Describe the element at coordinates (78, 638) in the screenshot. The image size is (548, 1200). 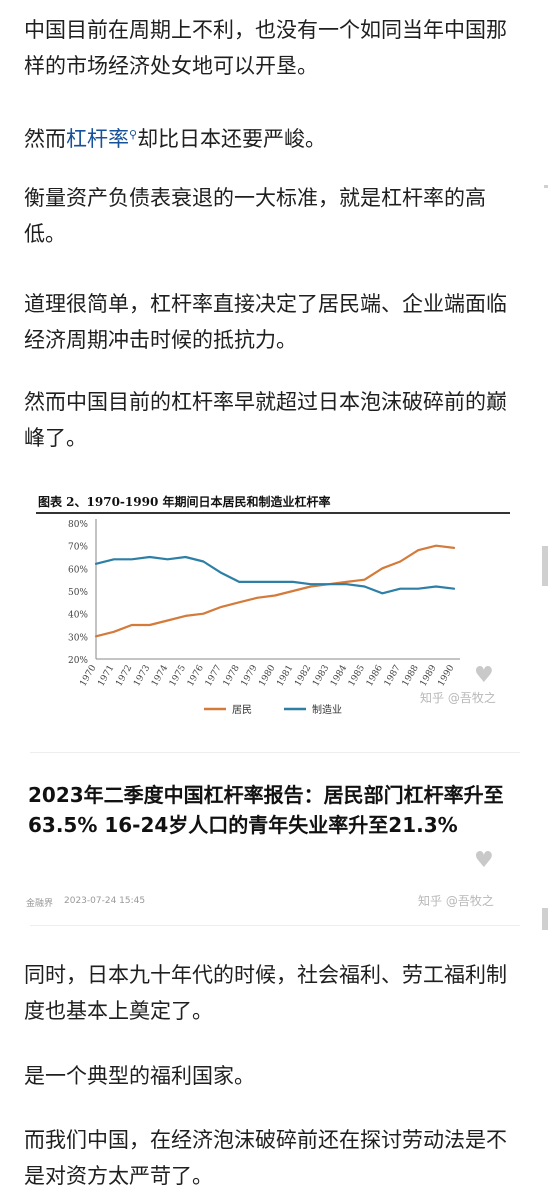
I see `y-tick-label: 30%` at that location.